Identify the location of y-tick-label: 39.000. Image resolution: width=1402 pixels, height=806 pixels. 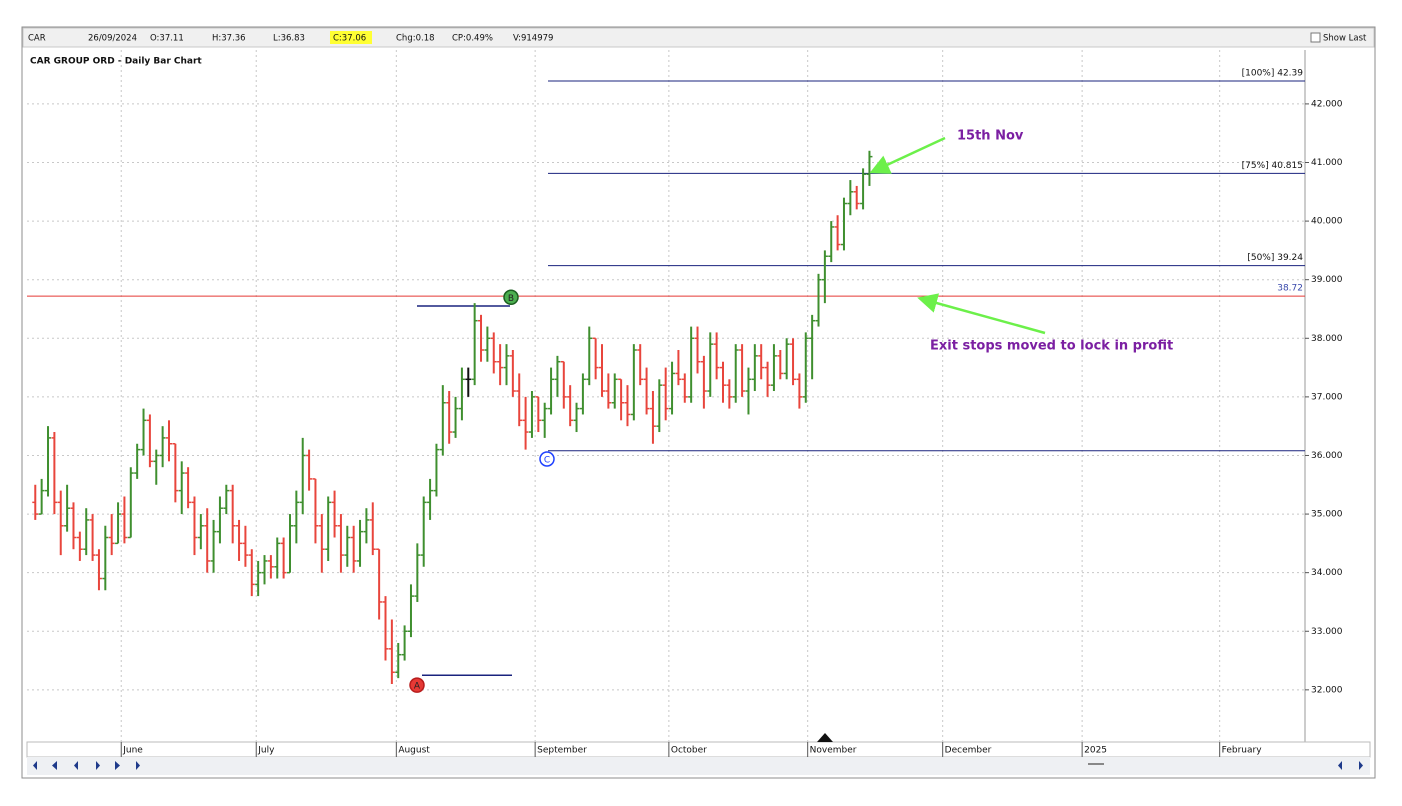
(1327, 280).